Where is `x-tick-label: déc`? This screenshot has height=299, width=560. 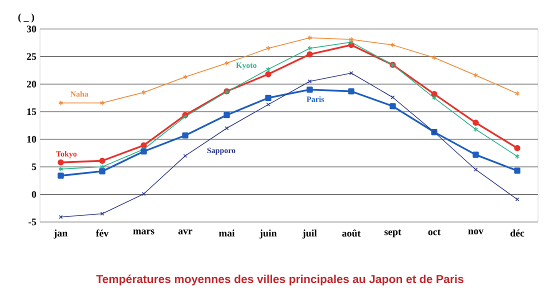
x-tick-label: déc is located at coordinates (517, 233).